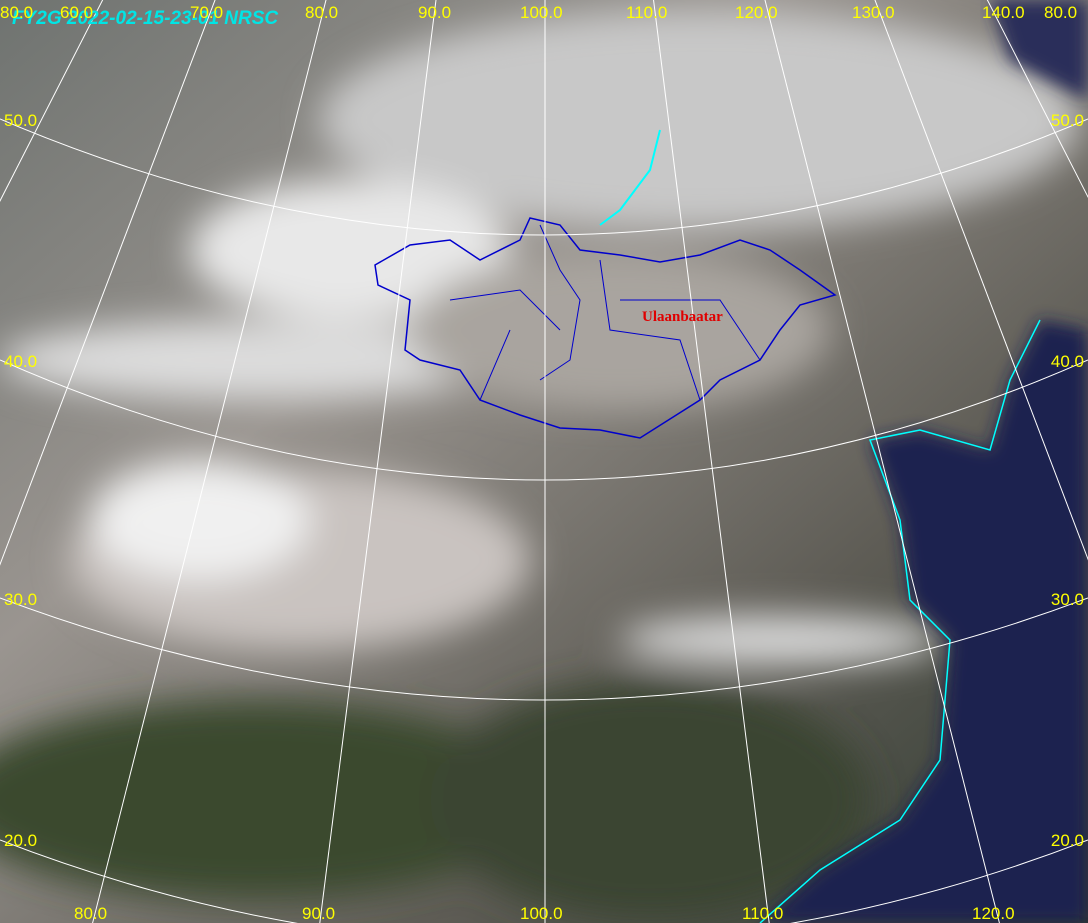  I want to click on longitude-label: 70.0, so click(206, 12).